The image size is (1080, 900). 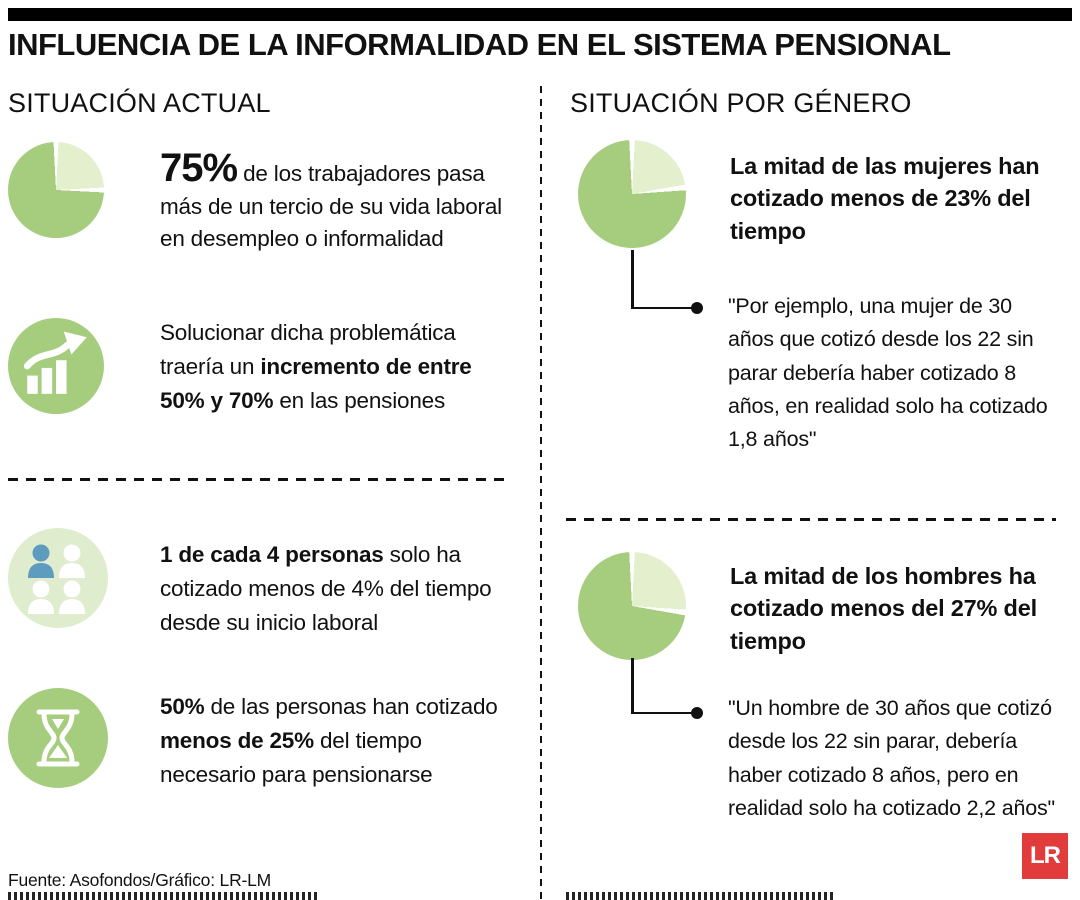 What do you see at coordinates (140, 880) in the screenshot?
I see `source-credit: Fuente: Asofondos/Gráfico: LR-LM` at bounding box center [140, 880].